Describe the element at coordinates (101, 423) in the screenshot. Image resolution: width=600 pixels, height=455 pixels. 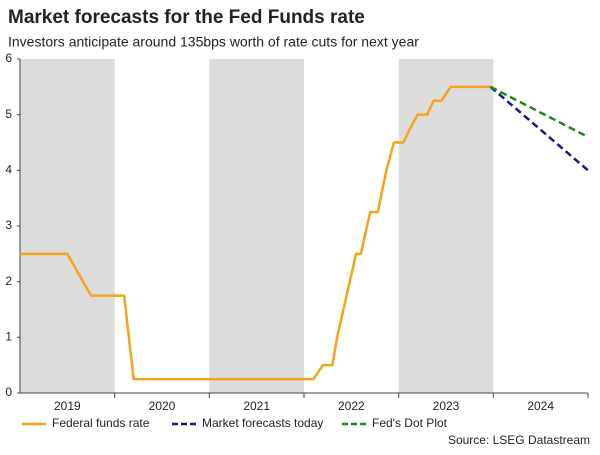
I see `legend-label: Federal funds rate` at that location.